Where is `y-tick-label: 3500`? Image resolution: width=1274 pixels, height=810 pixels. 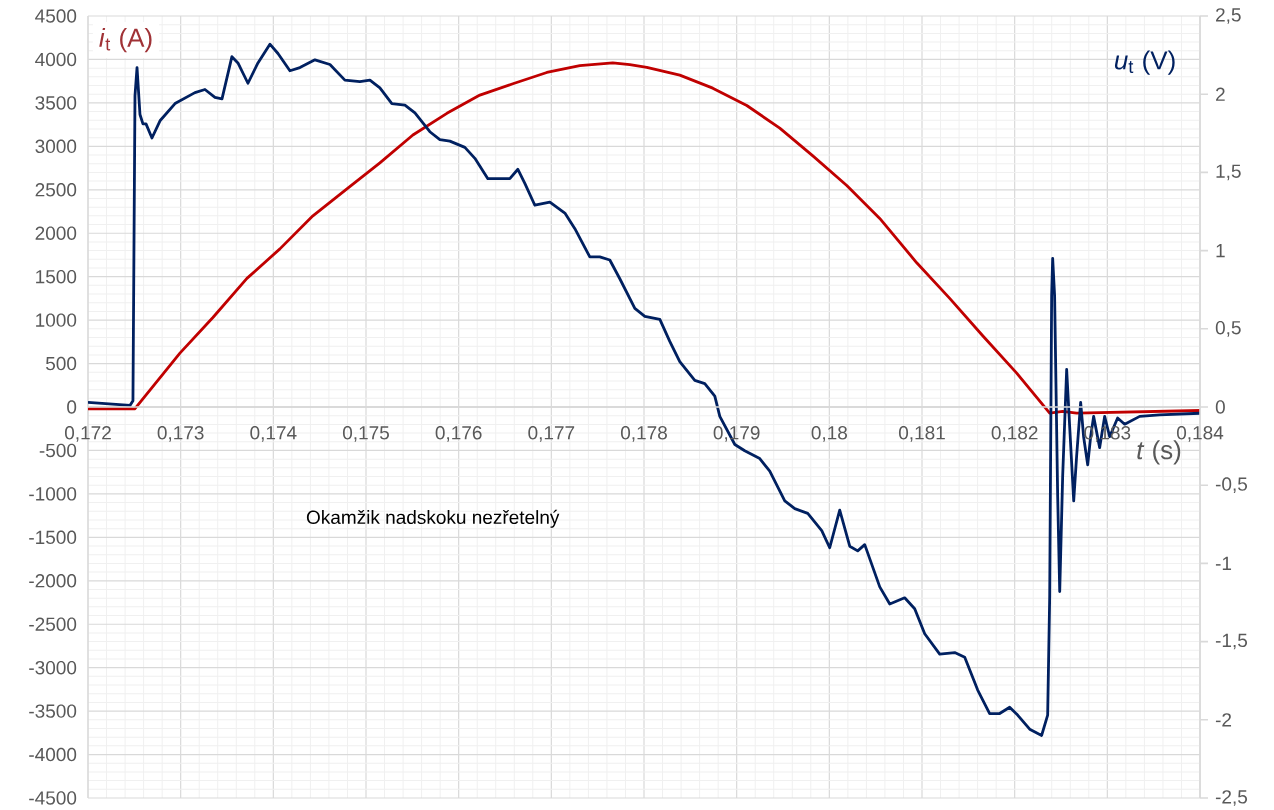 y-tick-label: 3500 is located at coordinates (56, 103).